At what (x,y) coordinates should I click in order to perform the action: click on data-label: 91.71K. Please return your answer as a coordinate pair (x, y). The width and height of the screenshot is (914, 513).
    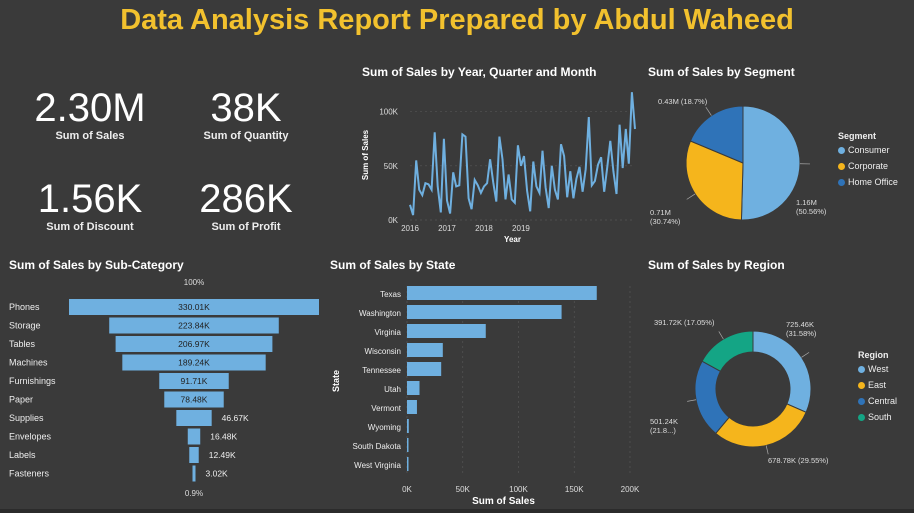
    Looking at the image, I should click on (194, 381).